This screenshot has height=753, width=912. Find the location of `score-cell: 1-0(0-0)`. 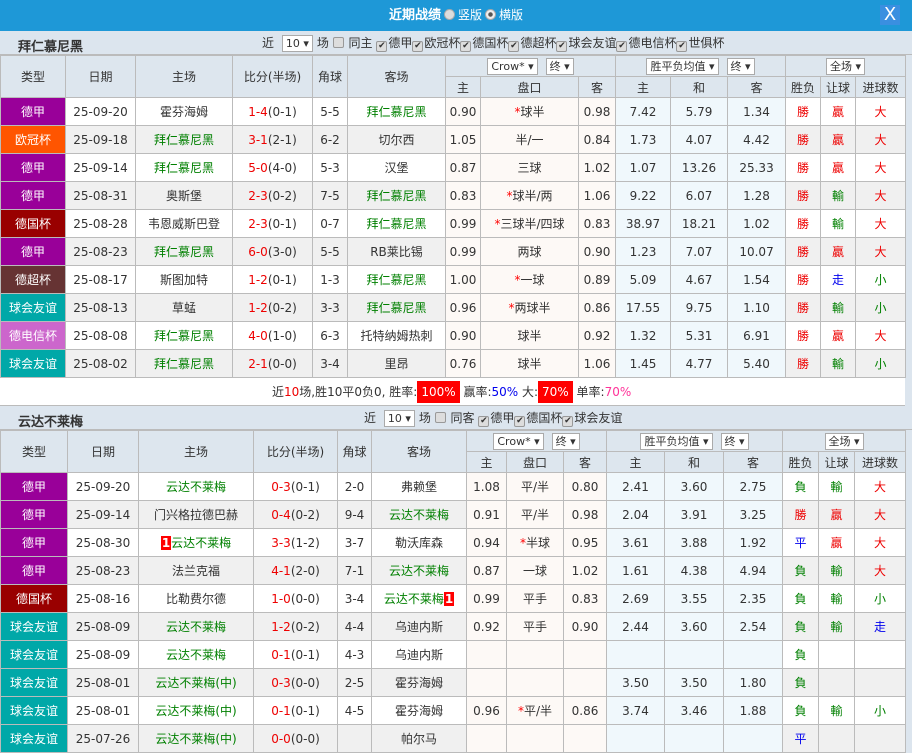

score-cell: 1-0(0-0) is located at coordinates (295, 598).